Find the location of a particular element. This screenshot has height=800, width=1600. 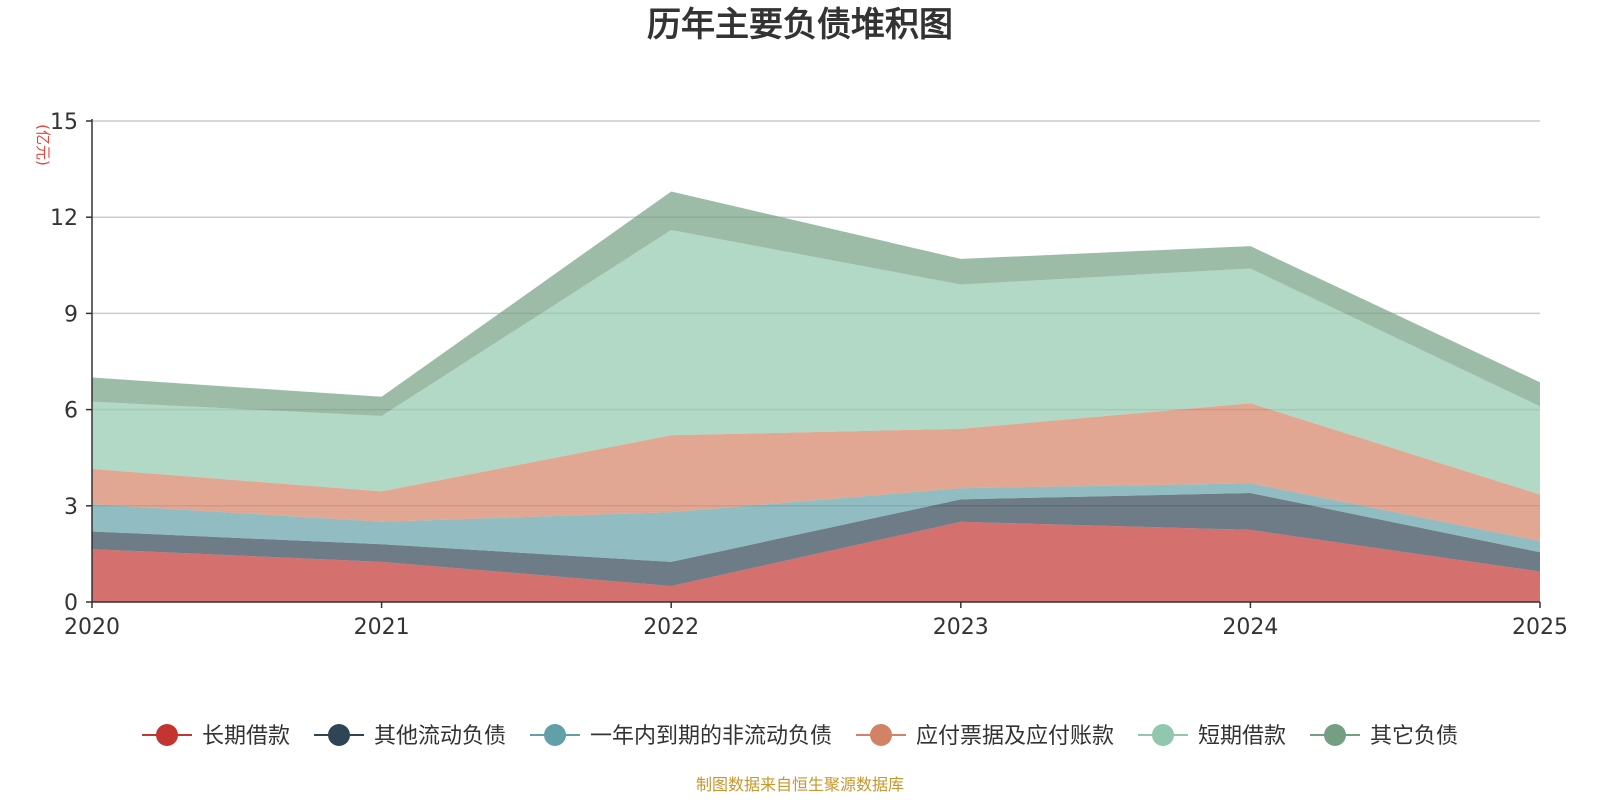

y-tick-label: 12 is located at coordinates (64, 218).